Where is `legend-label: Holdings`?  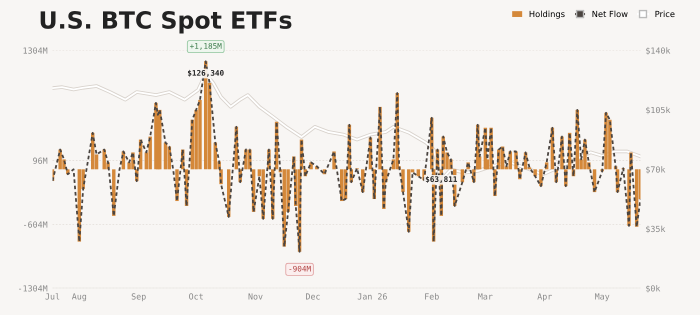
legend-label: Holdings is located at coordinates (547, 14).